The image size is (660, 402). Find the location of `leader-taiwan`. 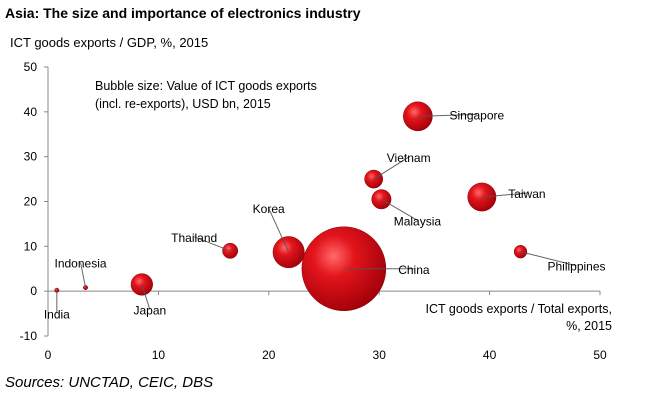

leader-taiwan is located at coordinates (504, 195).